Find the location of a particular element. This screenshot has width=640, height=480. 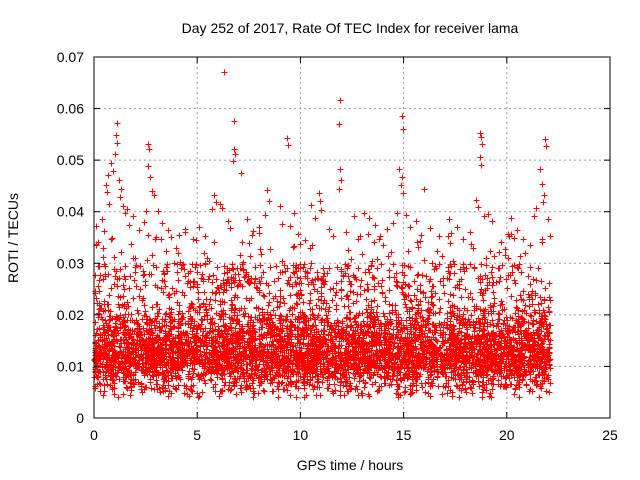

x-tick-label: 10 is located at coordinates (301, 435).